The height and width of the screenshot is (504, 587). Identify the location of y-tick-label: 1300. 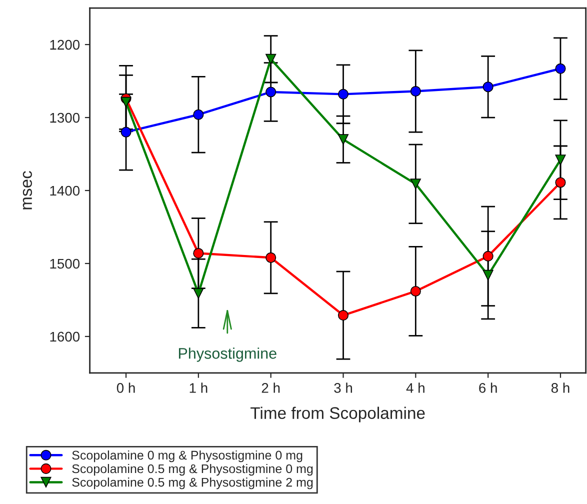
(65, 117).